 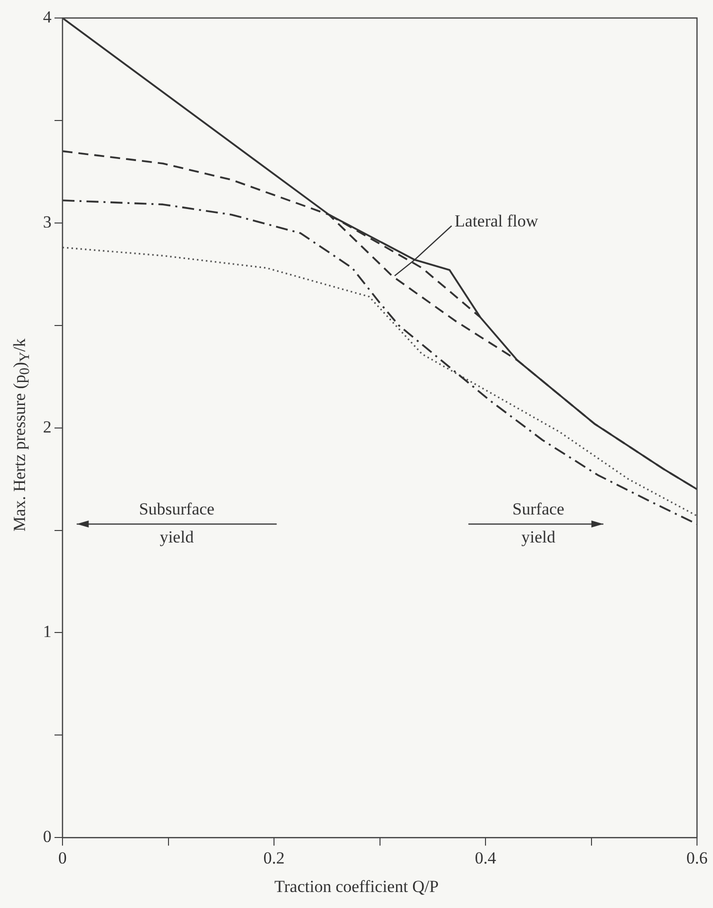 What do you see at coordinates (47, 16) in the screenshot?
I see `y-tick-label: 4` at bounding box center [47, 16].